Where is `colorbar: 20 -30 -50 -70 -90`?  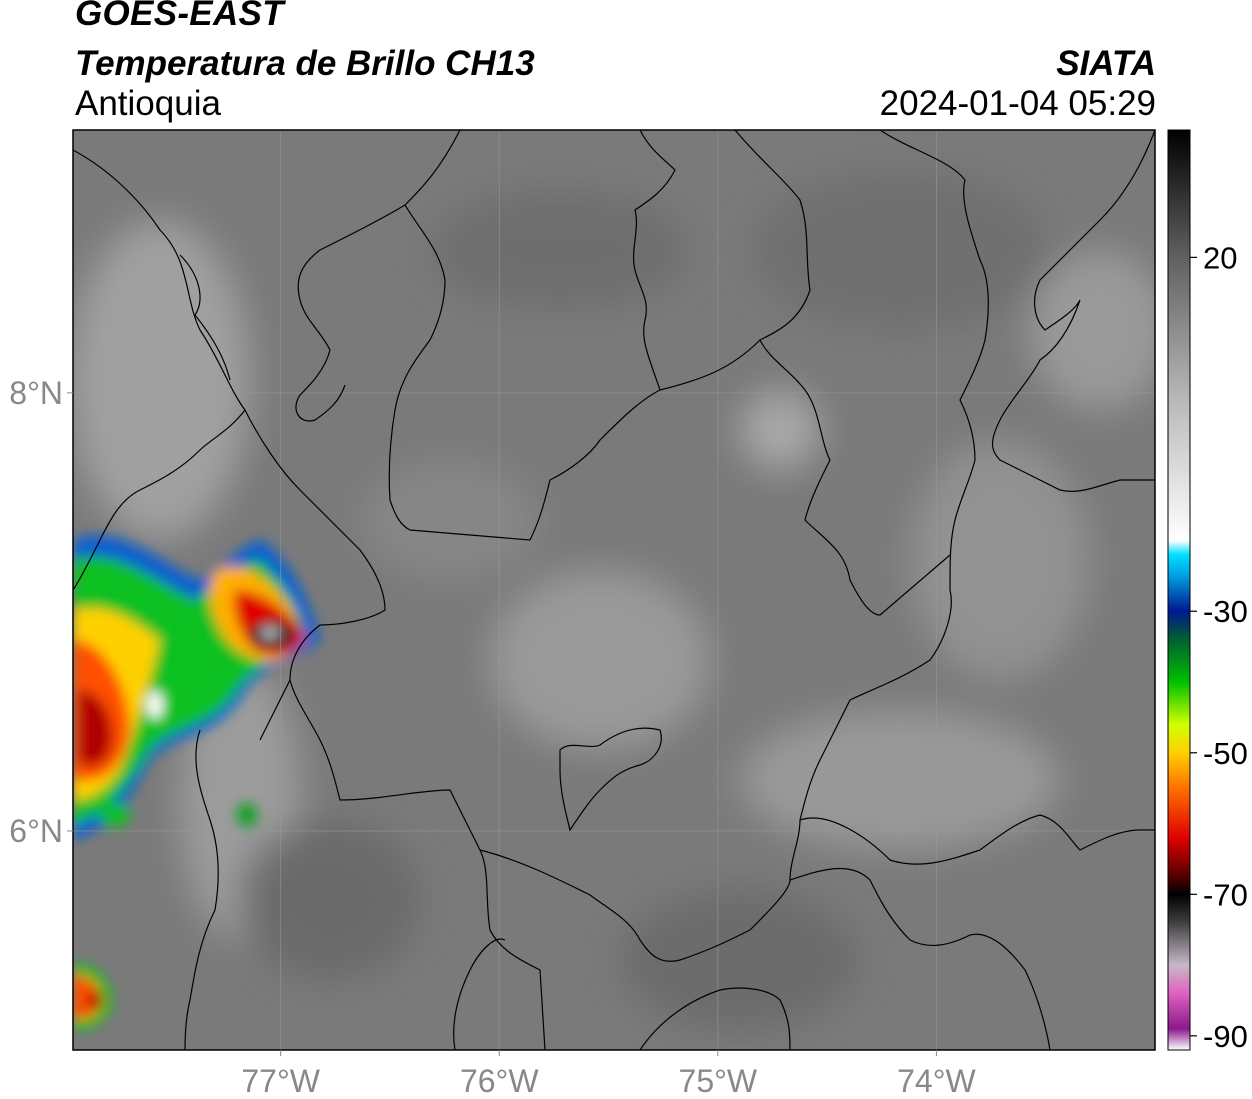 colorbar: 20 -30 -50 -70 -90 is located at coordinates (1207, 591).